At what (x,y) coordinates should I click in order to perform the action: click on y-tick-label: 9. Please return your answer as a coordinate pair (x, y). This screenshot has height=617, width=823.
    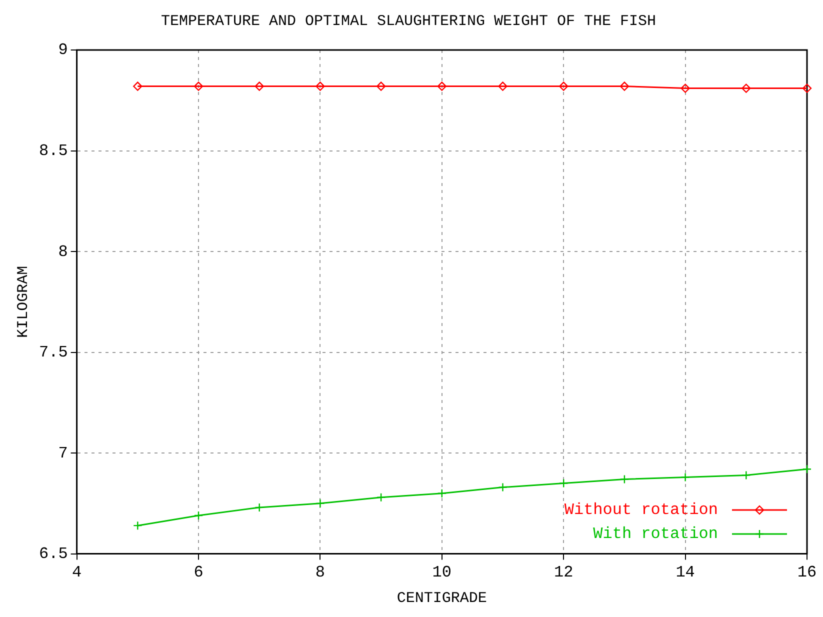
    Looking at the image, I should click on (63, 50).